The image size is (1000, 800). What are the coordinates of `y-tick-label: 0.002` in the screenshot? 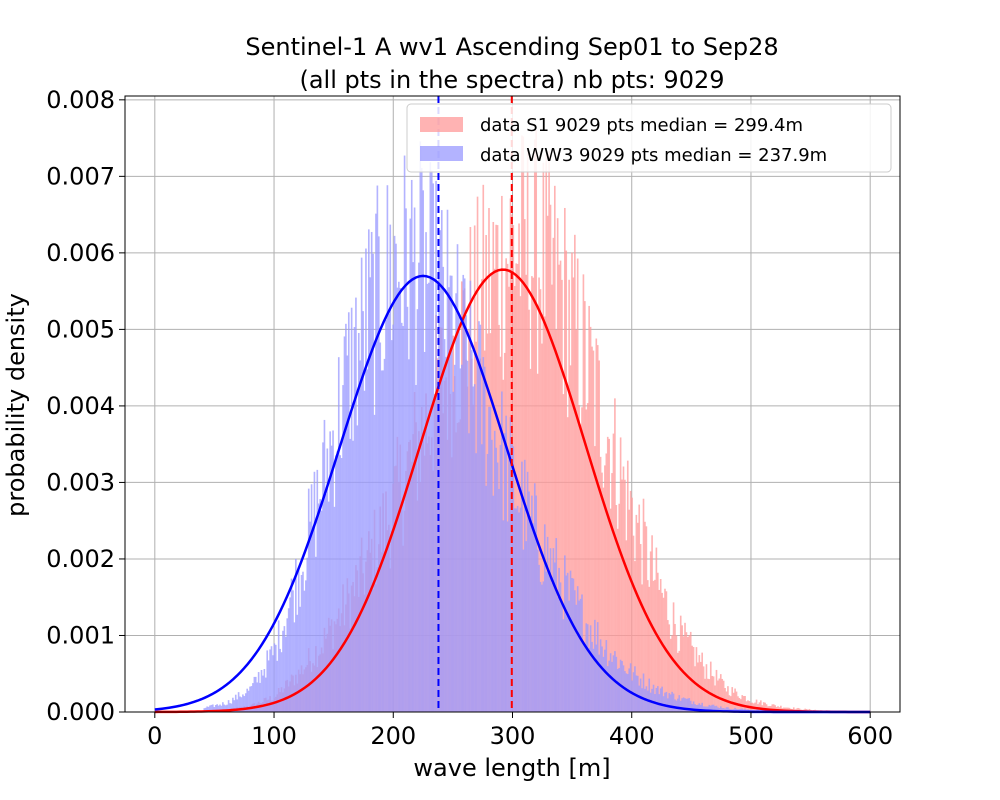 It's located at (80, 559).